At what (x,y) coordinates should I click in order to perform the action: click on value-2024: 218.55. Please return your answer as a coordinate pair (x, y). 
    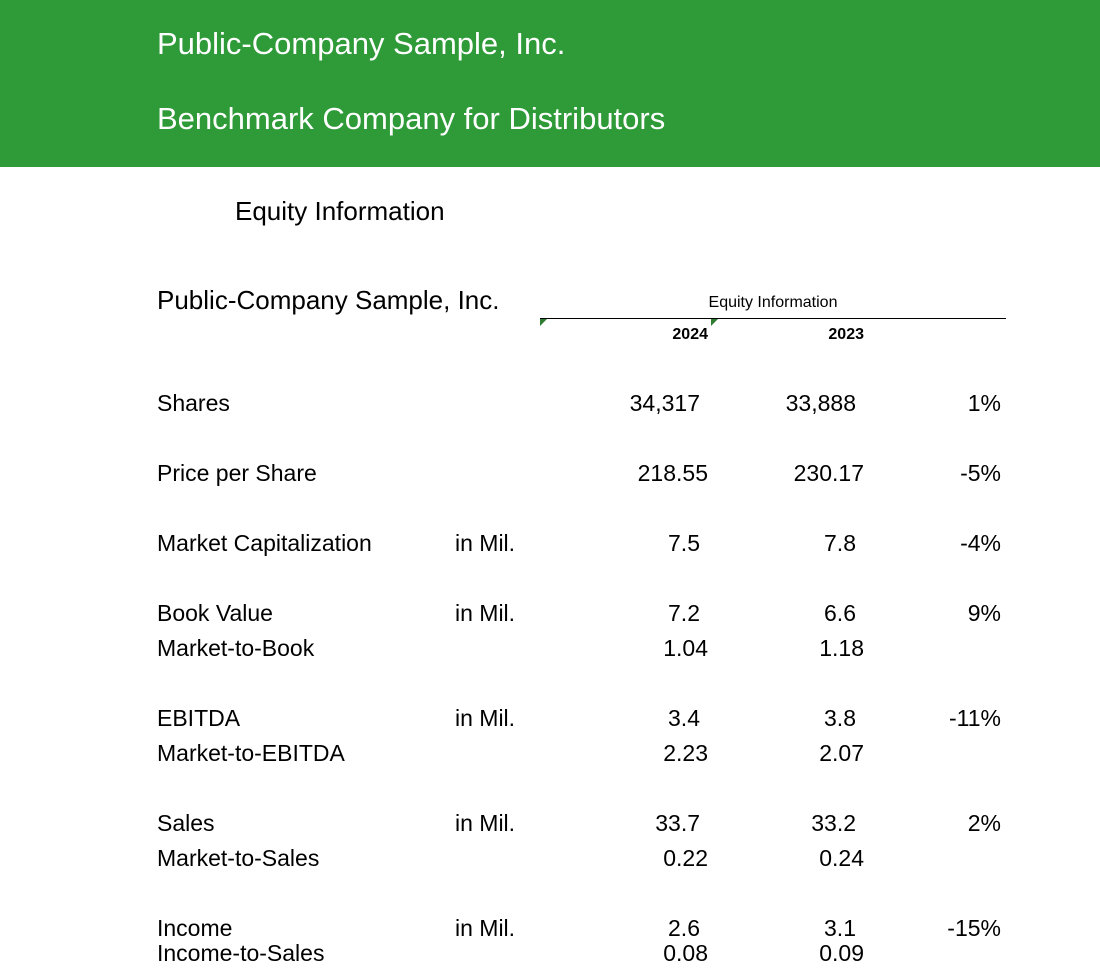
    Looking at the image, I should click on (672, 473).